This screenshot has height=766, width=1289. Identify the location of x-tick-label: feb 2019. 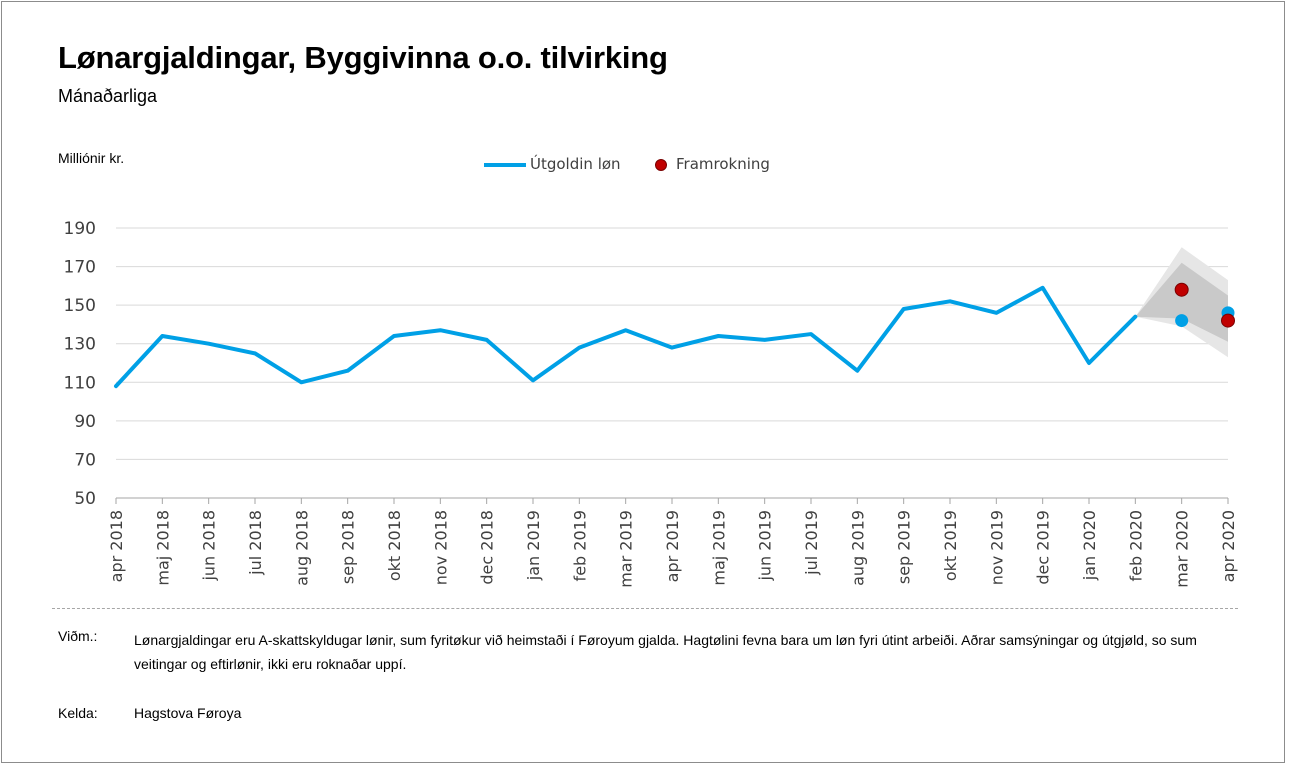
(579, 545).